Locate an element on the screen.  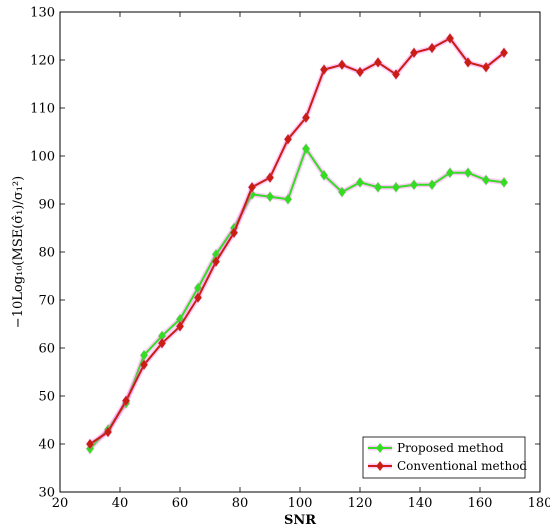
y-tick-label: 40 is located at coordinates (46, 445).